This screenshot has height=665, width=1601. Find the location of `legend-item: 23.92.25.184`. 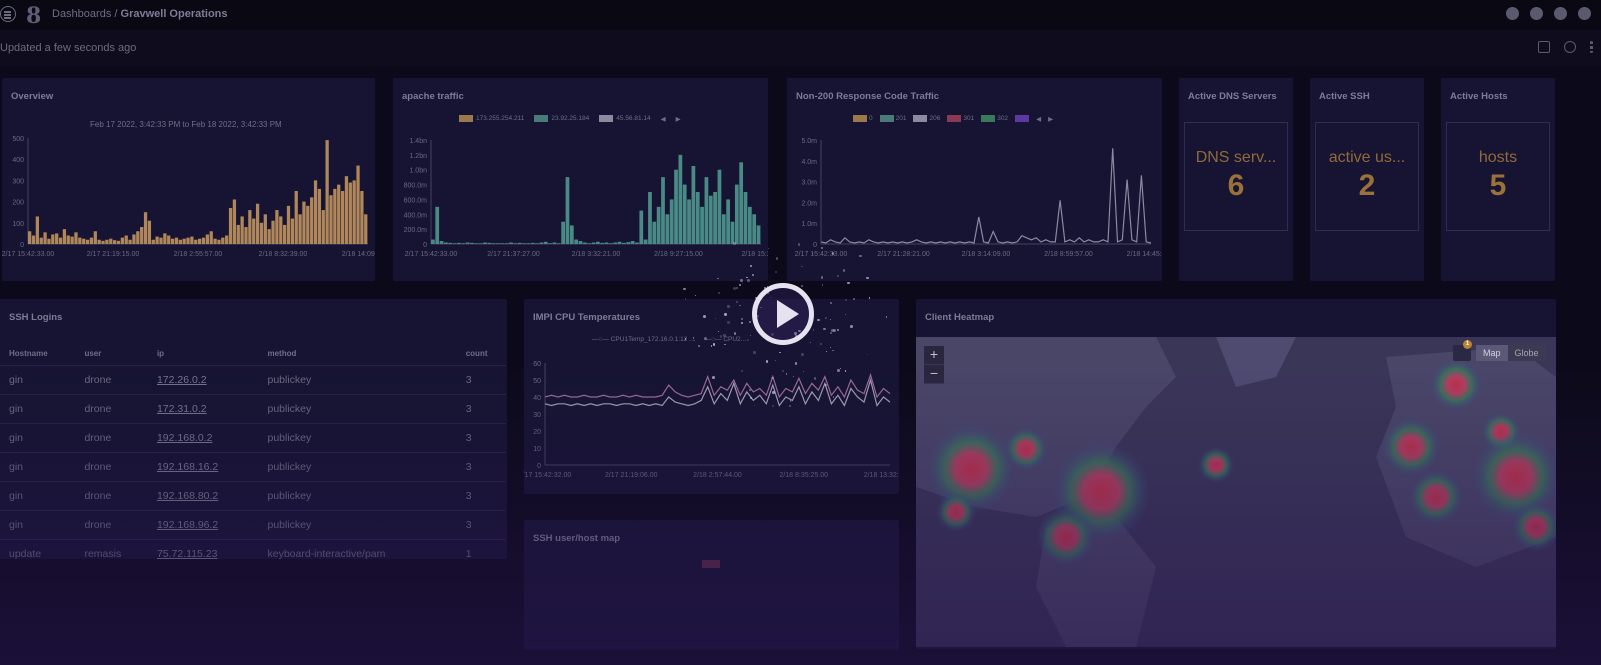

legend-item: 23.92.25.184 is located at coordinates (561, 119).